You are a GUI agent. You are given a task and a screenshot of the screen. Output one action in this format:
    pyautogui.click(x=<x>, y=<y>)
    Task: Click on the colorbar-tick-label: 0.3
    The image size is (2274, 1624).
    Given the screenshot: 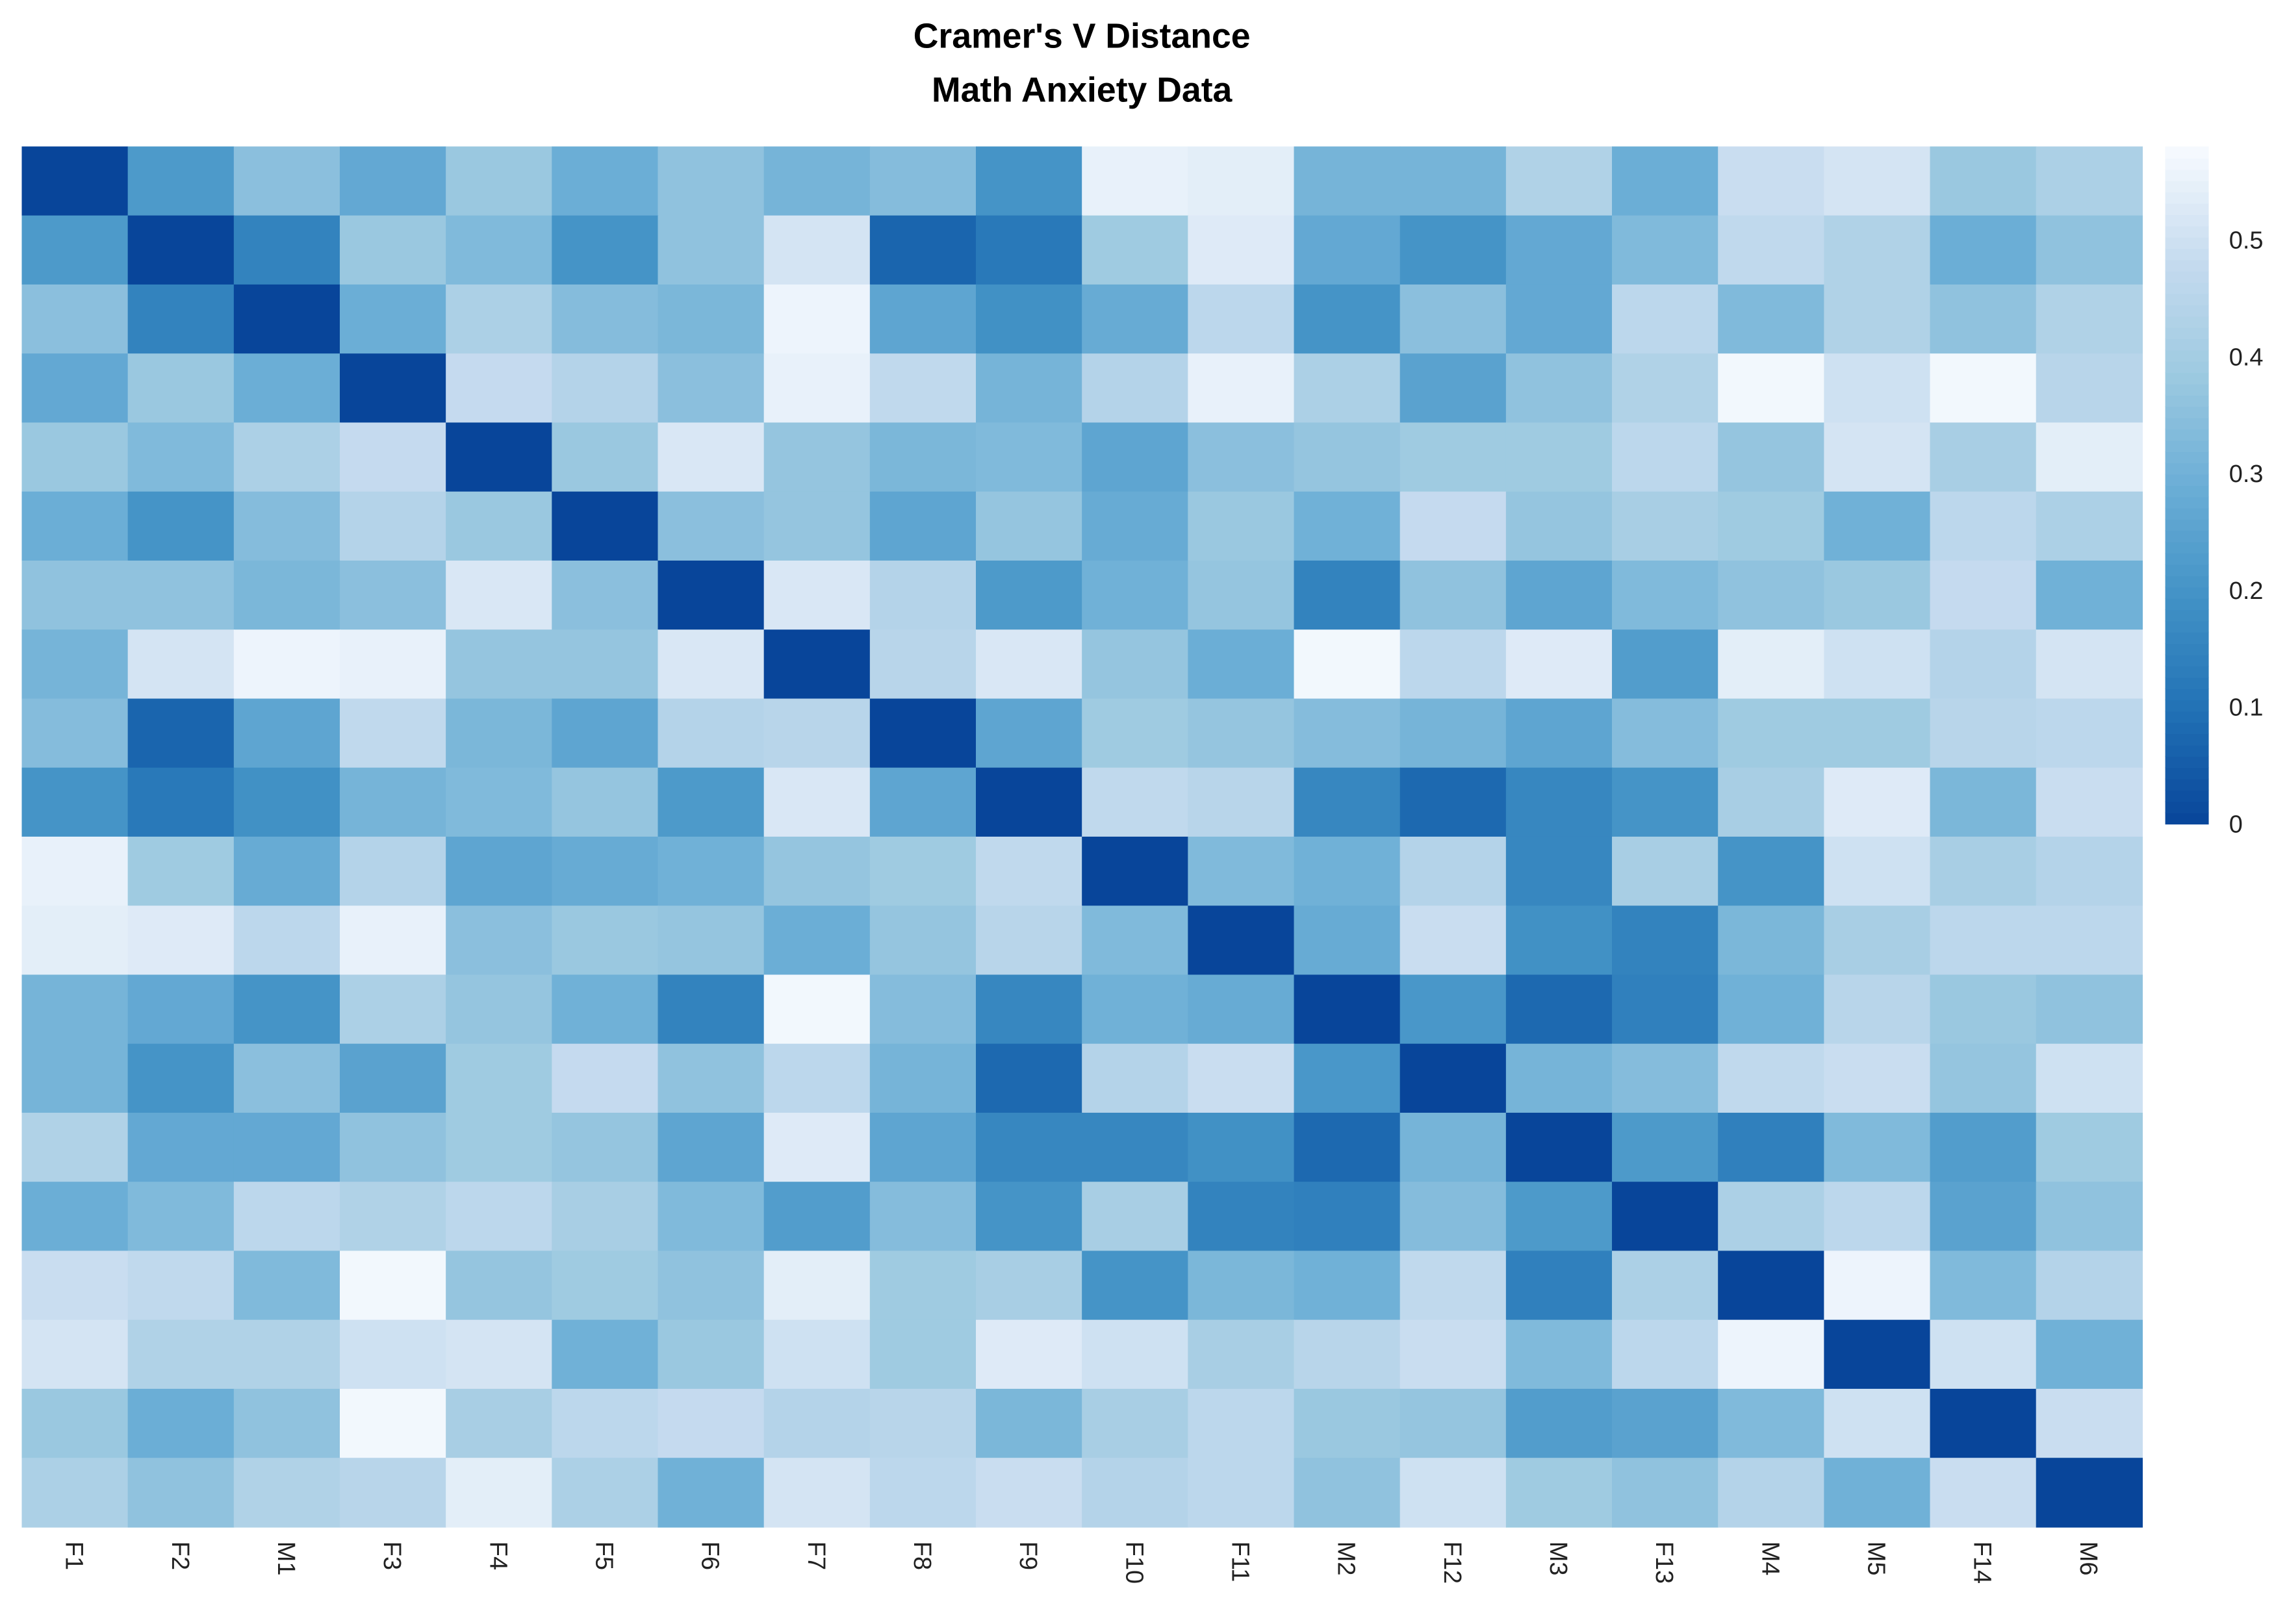 What is the action you would take?
    pyautogui.click(x=2246, y=474)
    